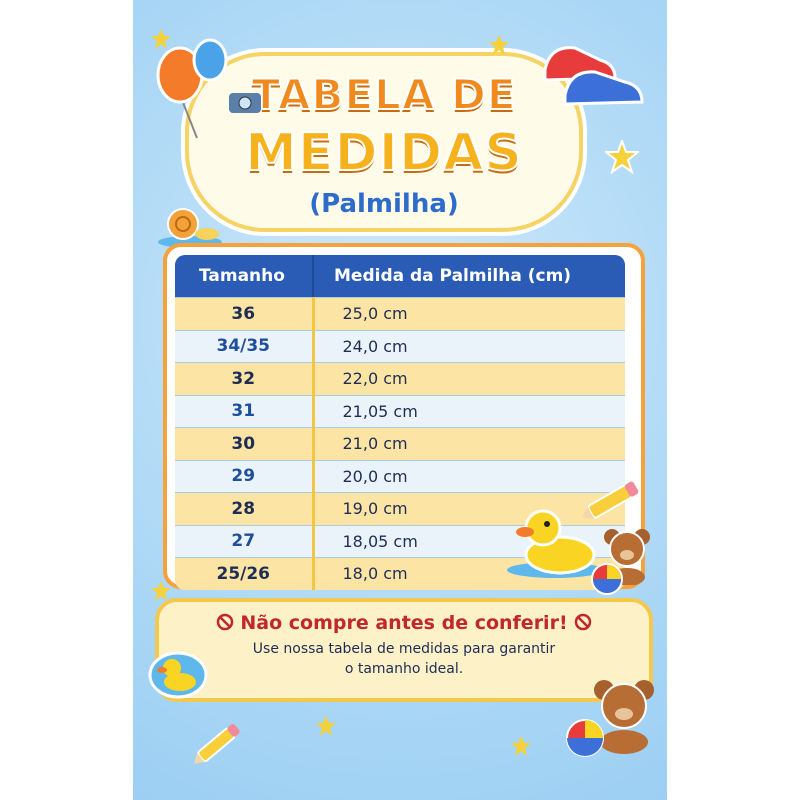 The height and width of the screenshot is (800, 800). I want to click on table-row: 36 25,0 cm, so click(400, 313).